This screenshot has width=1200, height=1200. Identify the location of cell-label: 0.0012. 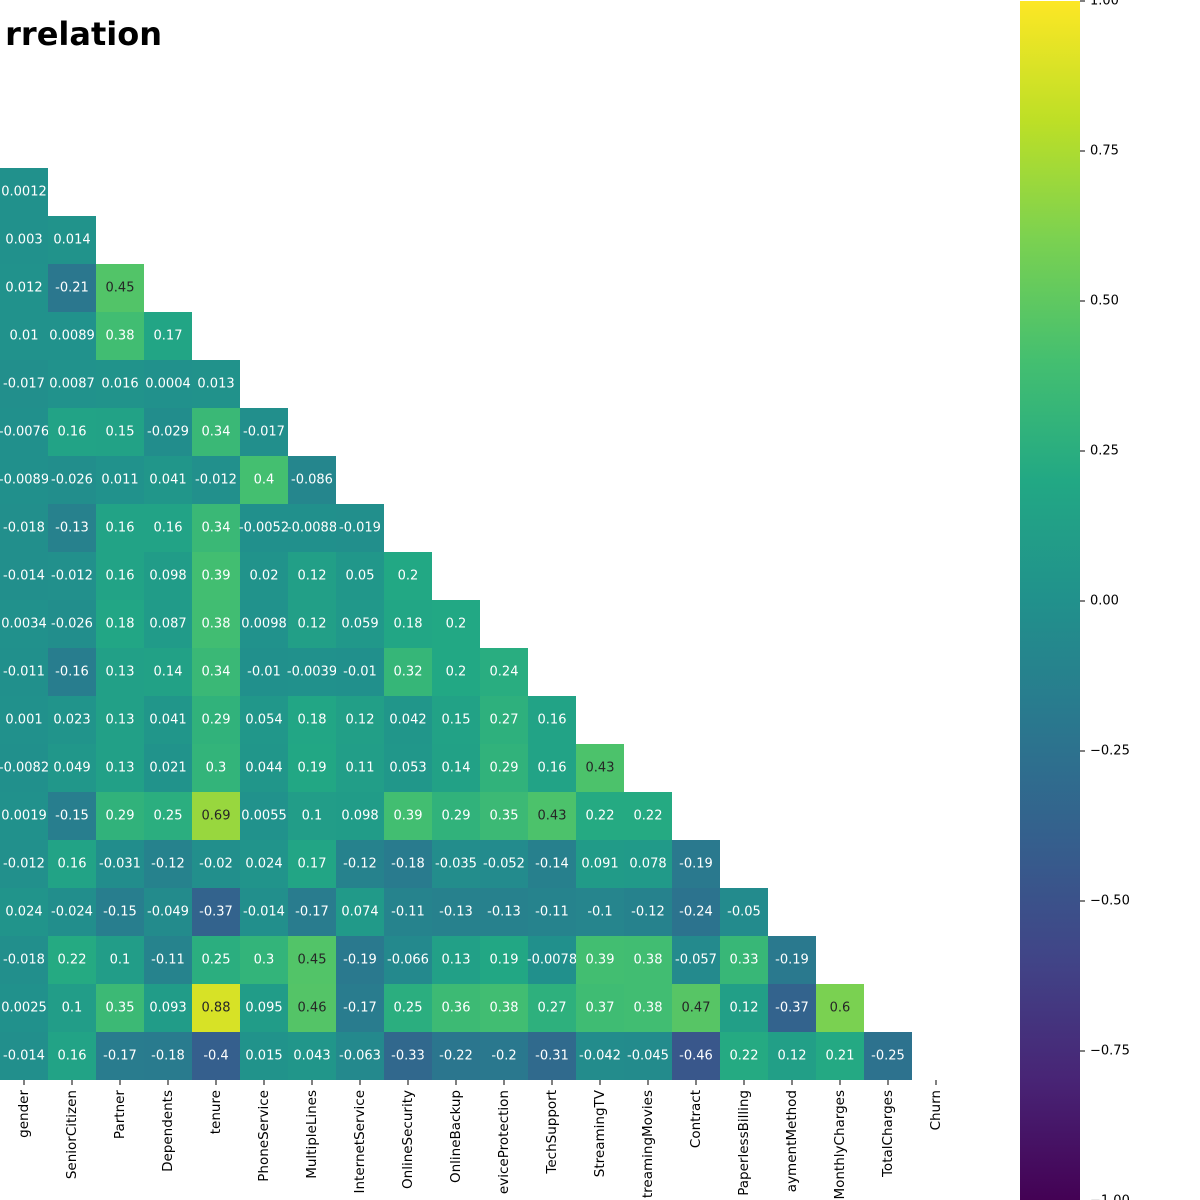
(24, 192).